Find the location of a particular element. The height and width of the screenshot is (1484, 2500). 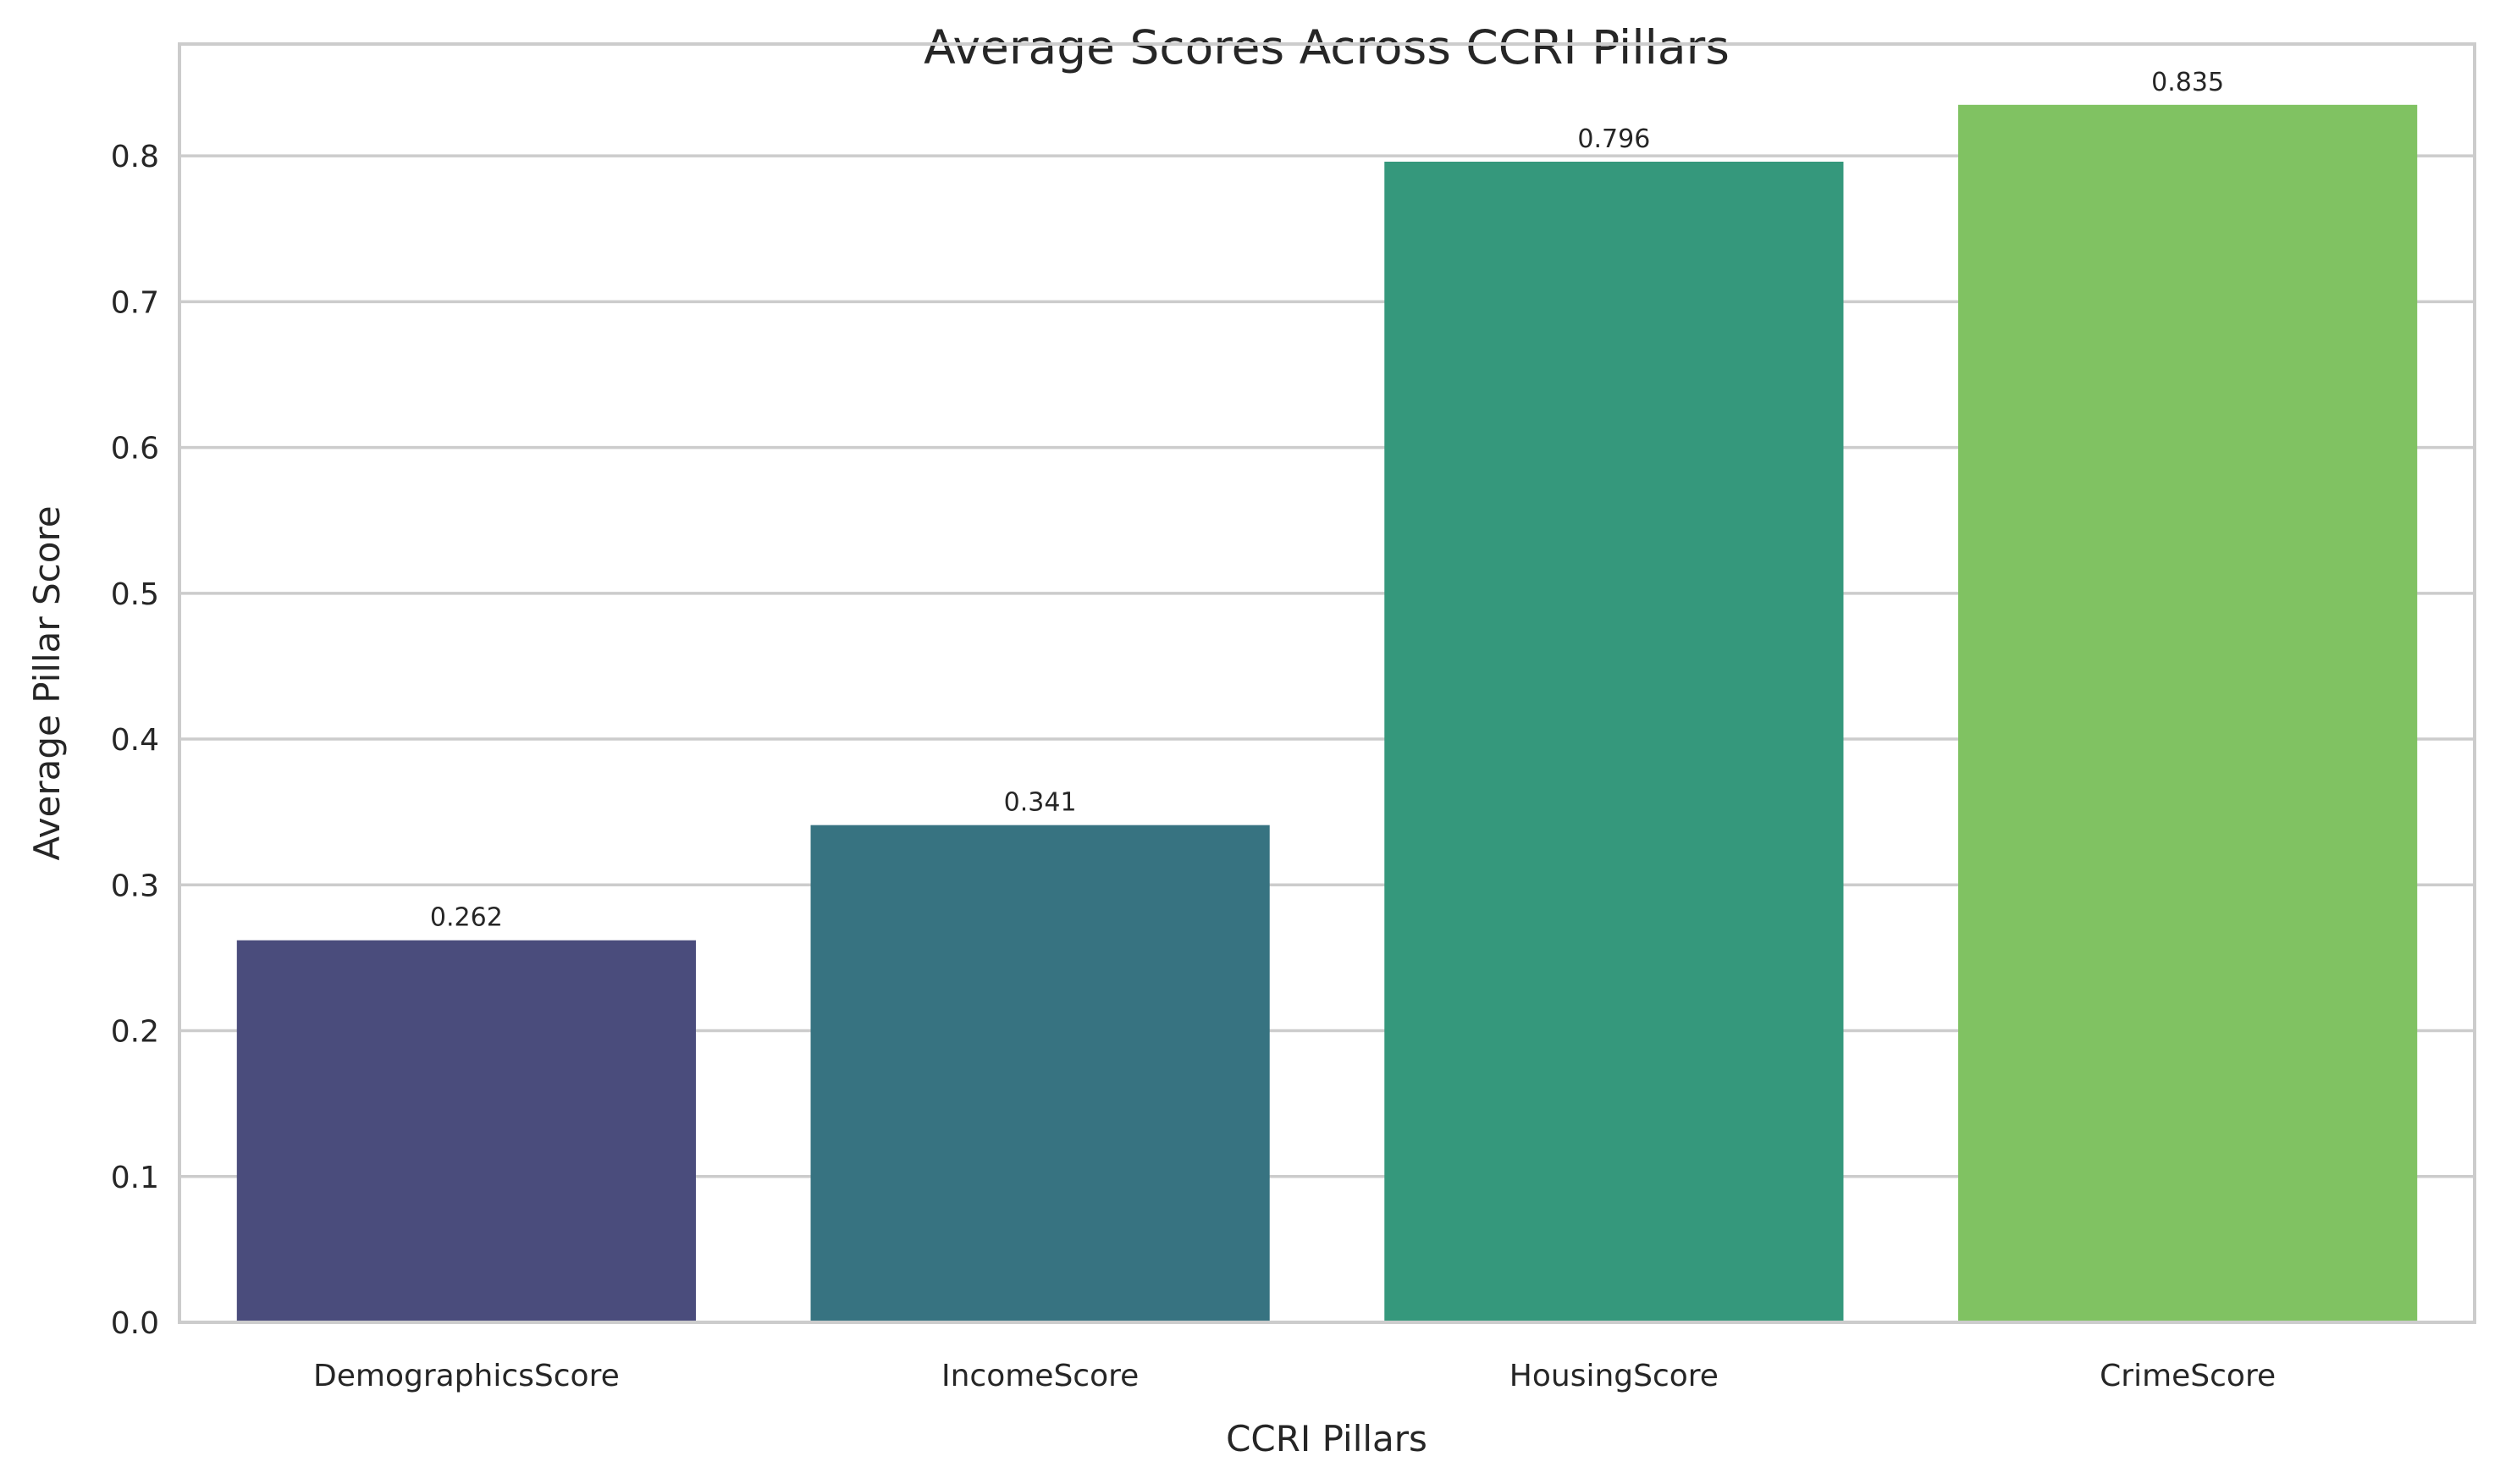

chart-title: Average Scores Across CCRI Pillars is located at coordinates (1327, 47).